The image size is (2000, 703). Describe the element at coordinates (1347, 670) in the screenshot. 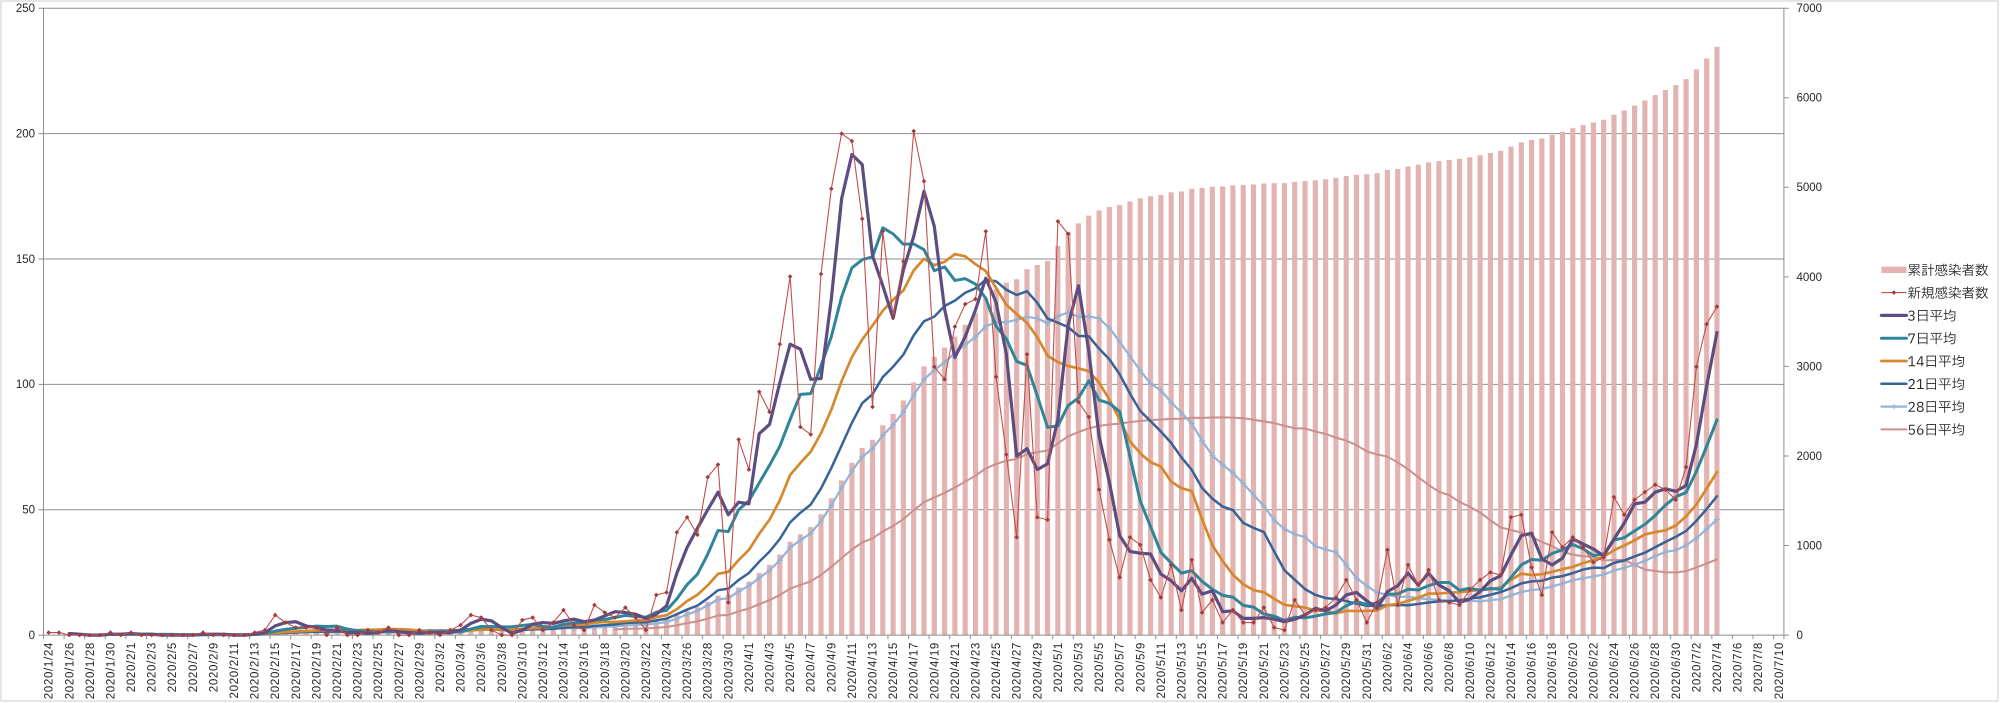

I see `svg-text: 2020/5/29` at that location.